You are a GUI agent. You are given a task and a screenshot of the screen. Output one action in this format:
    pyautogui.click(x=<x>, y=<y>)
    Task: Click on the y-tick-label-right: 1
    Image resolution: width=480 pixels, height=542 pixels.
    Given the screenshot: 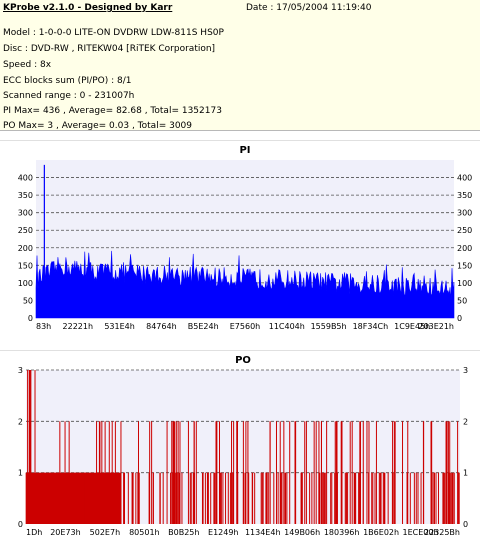 What is the action you would take?
    pyautogui.click(x=465, y=473)
    